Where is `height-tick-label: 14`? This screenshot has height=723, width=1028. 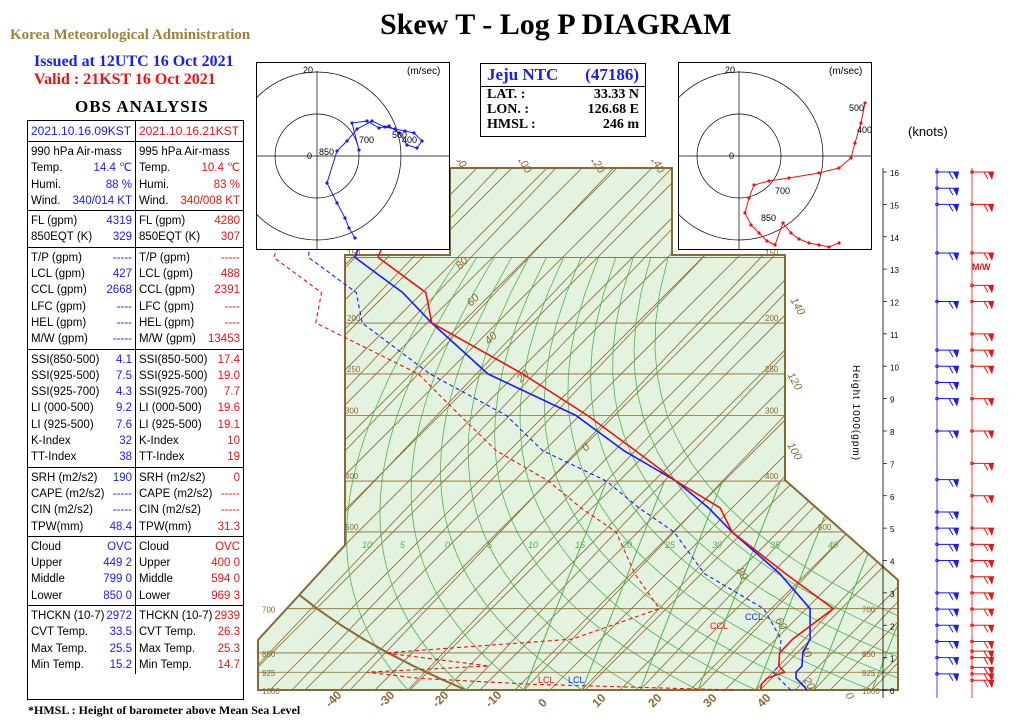 height-tick-label: 14 is located at coordinates (894, 238).